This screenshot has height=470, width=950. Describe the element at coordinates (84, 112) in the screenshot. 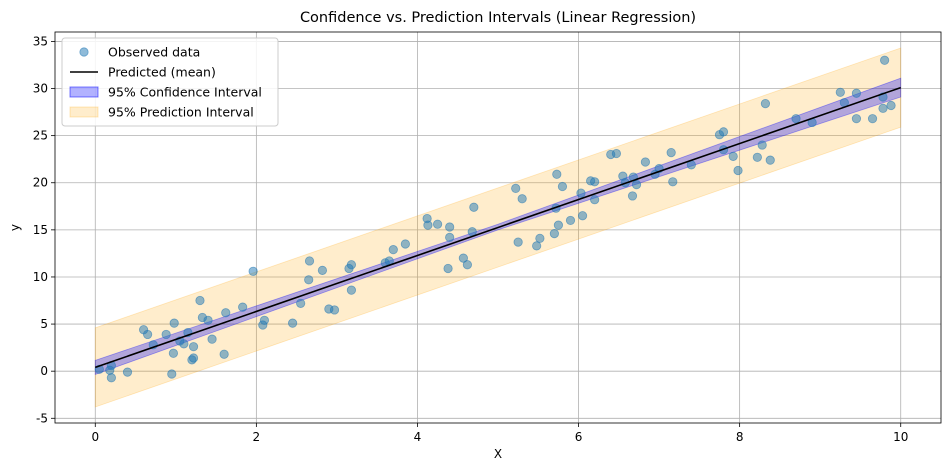

I see `legend-marker-prediction` at that location.